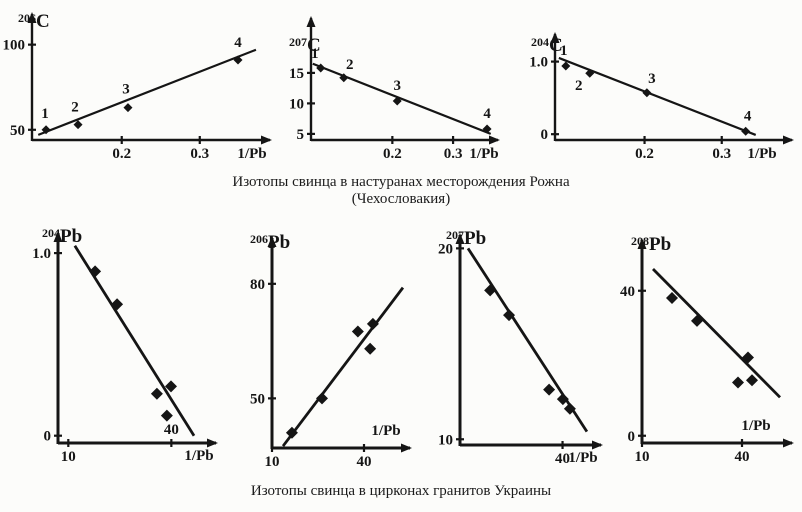  I want to click on svg-text: 207Pb, so click(466, 238).